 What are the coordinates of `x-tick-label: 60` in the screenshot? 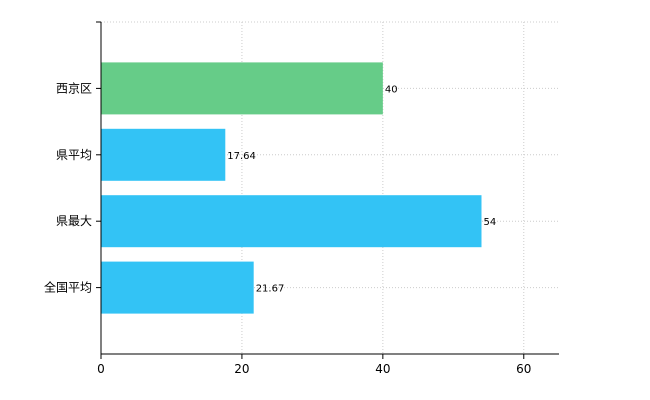 It's located at (523, 369).